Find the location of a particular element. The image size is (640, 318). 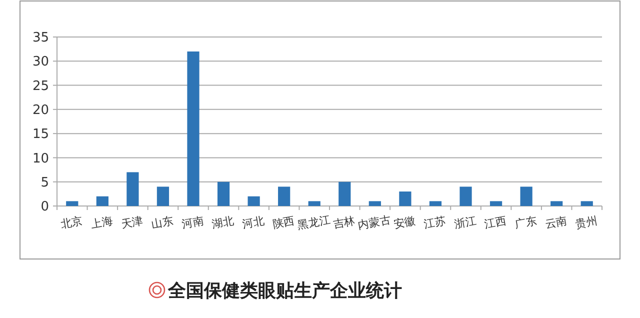

x-tick-label: 上海 is located at coordinates (102, 222).